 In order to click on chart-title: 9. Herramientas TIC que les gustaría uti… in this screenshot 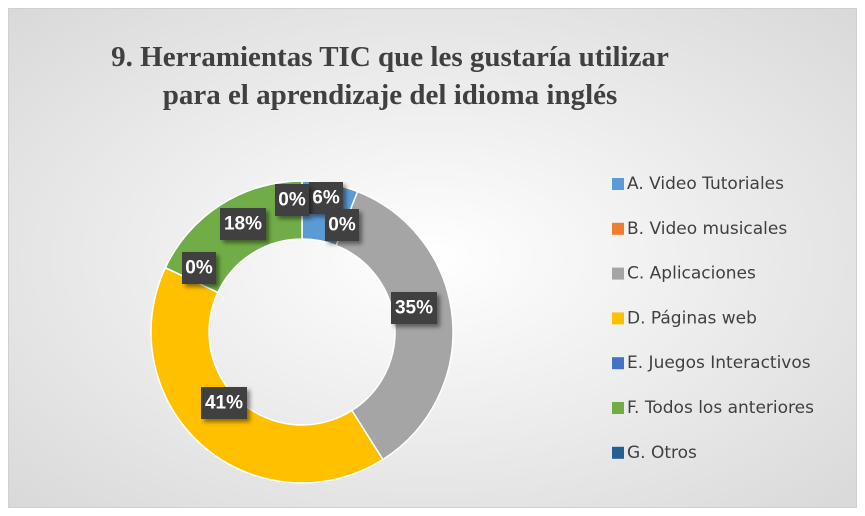, I will do `click(390, 57)`.